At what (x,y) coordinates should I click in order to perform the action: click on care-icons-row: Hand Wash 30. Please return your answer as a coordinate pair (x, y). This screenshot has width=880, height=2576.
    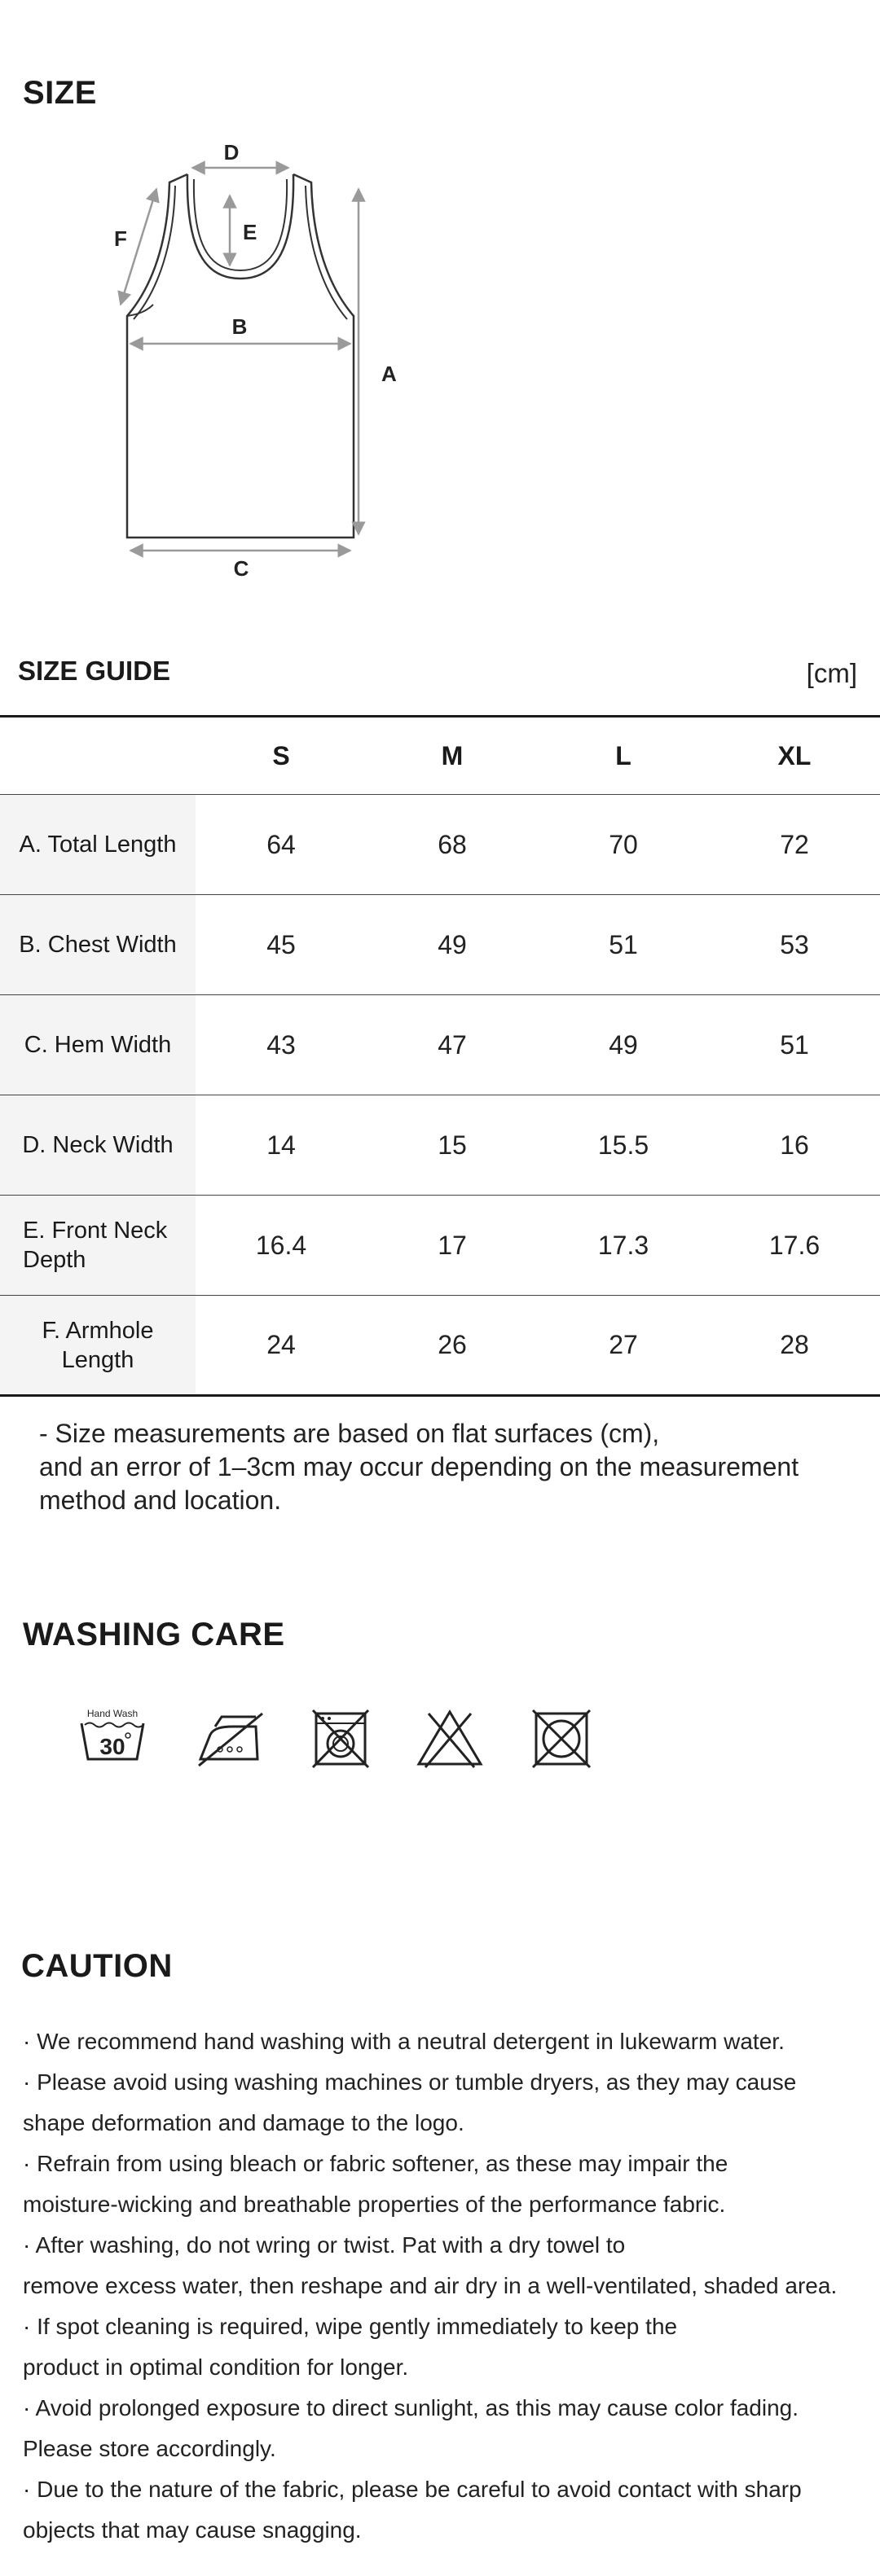
    Looking at the image, I should click on (336, 1739).